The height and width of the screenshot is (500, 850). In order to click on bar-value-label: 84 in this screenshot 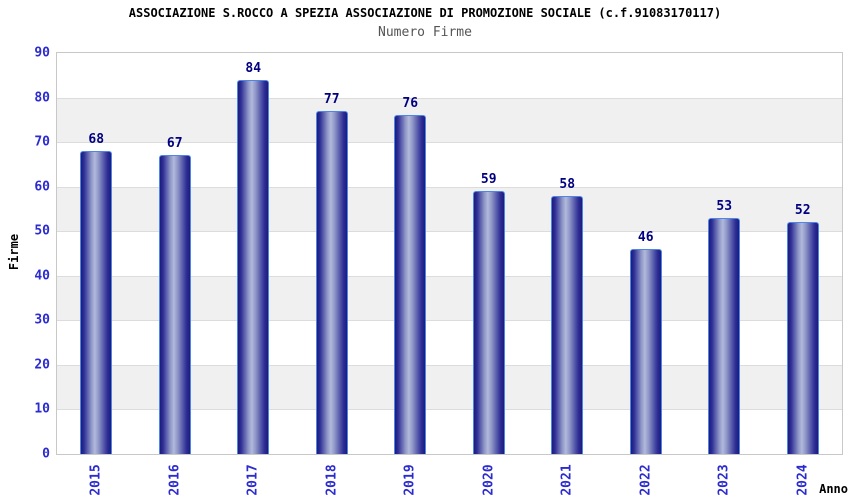, I will do `click(253, 68)`.